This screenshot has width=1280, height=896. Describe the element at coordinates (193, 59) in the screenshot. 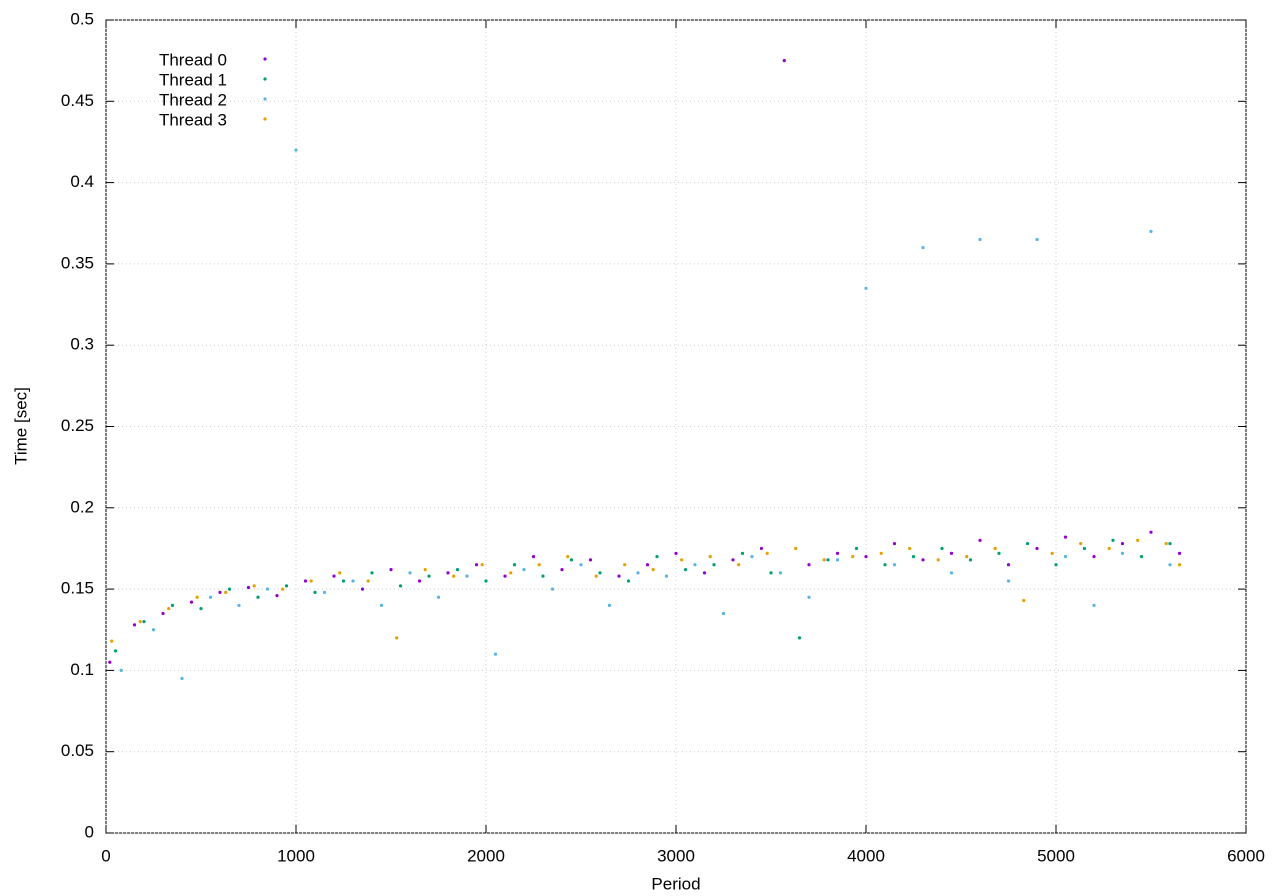

I see `legend-label: Thread 0` at that location.